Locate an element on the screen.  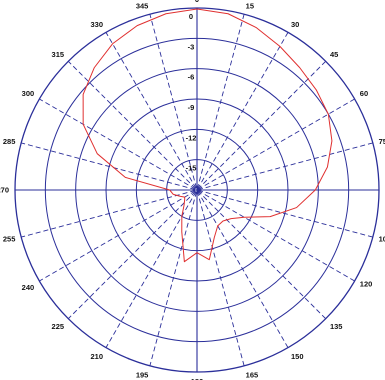
angle-tick-label: 150 is located at coordinates (297, 356).